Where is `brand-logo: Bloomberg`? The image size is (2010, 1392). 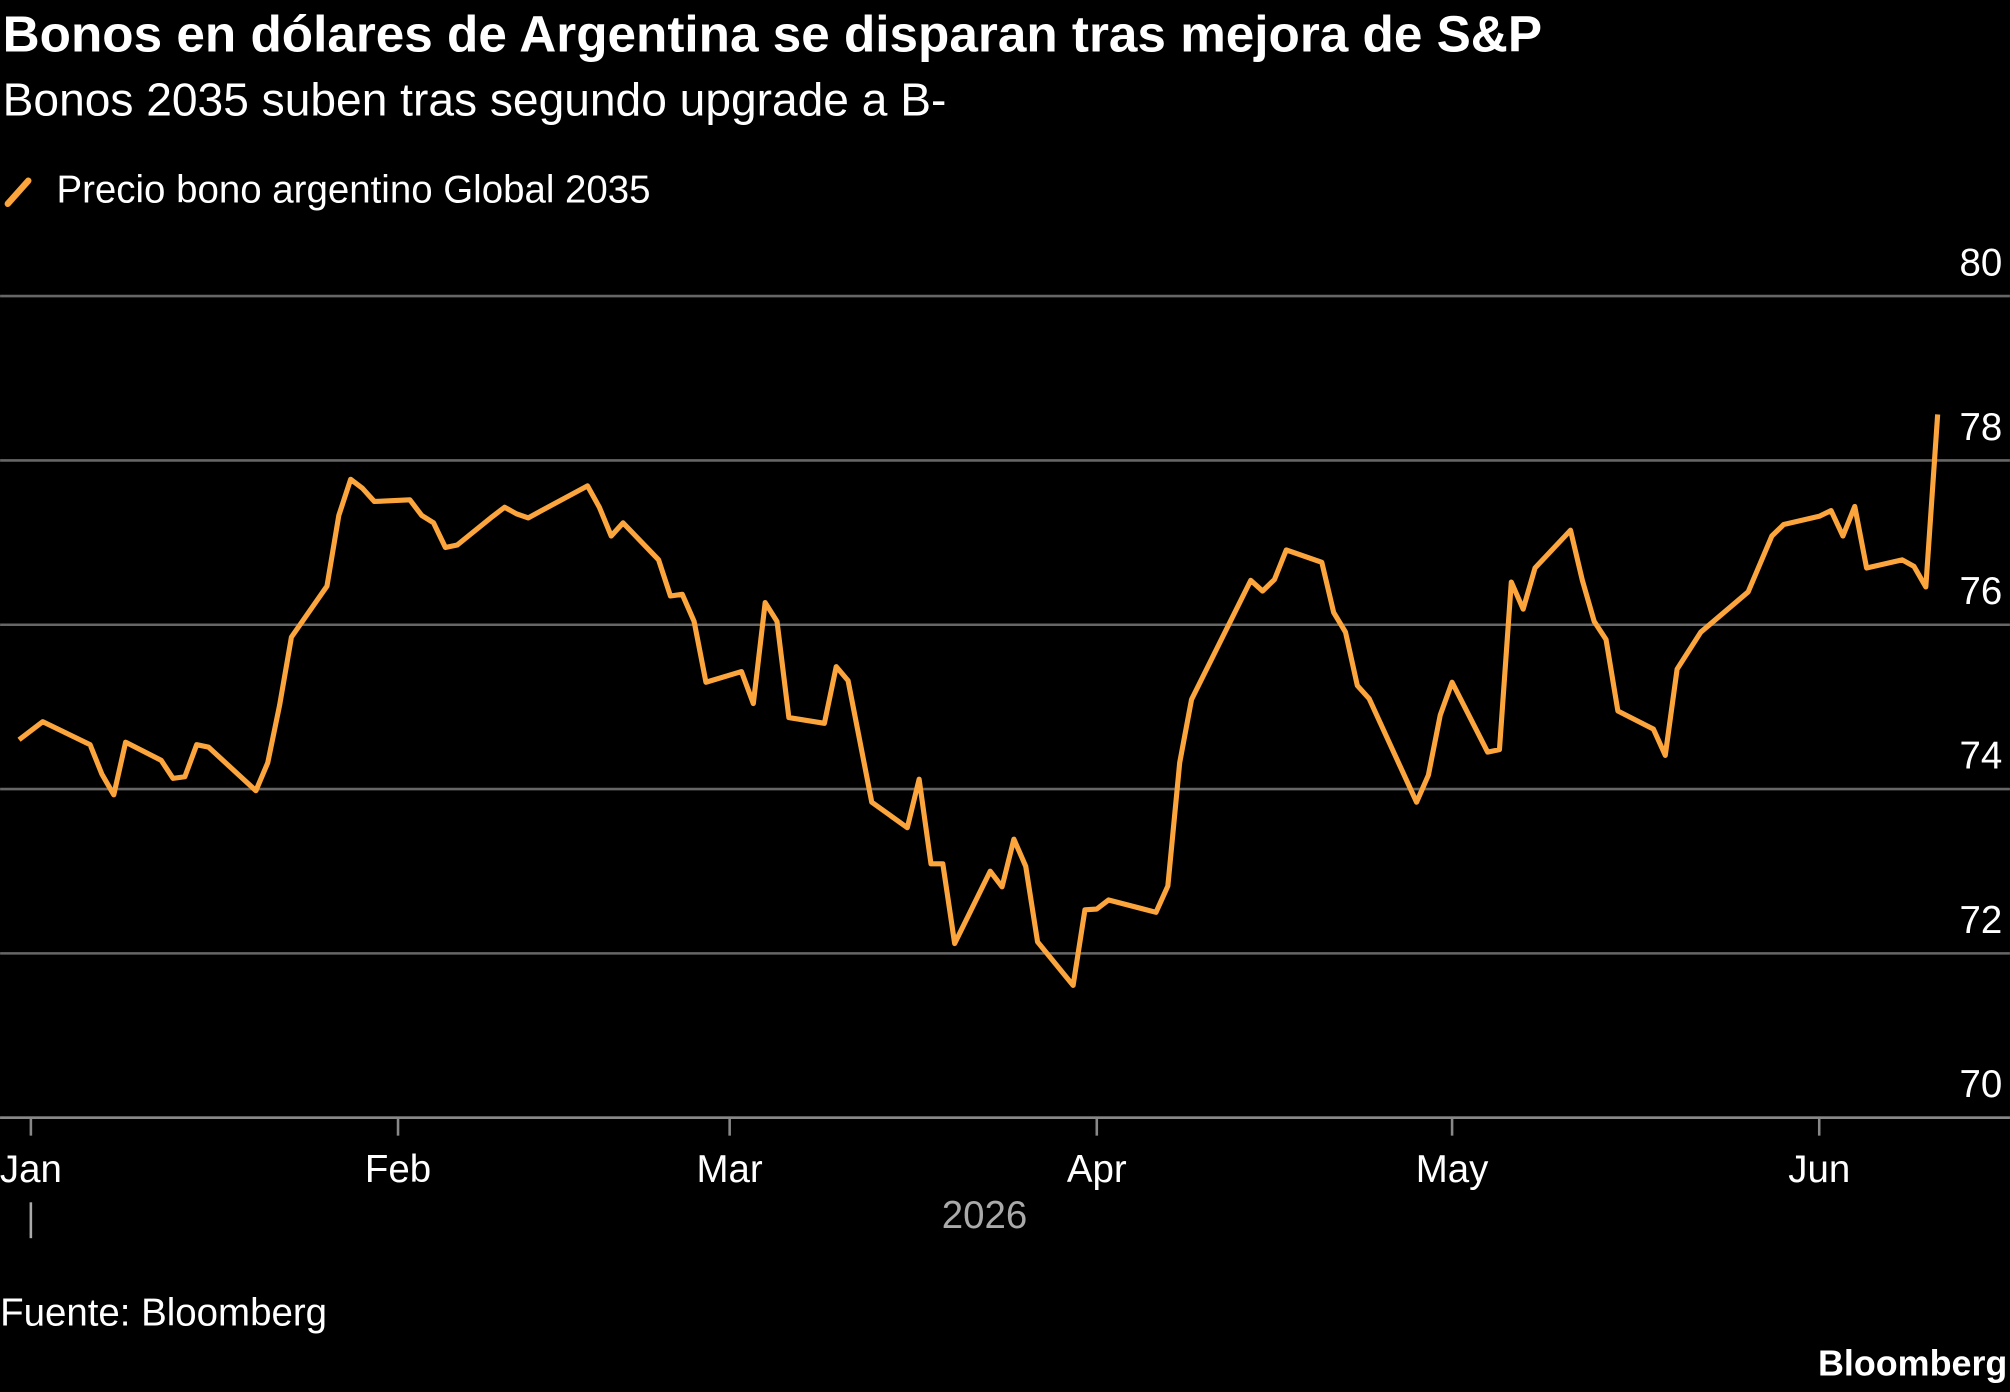 brand-logo: Bloomberg is located at coordinates (1912, 1363).